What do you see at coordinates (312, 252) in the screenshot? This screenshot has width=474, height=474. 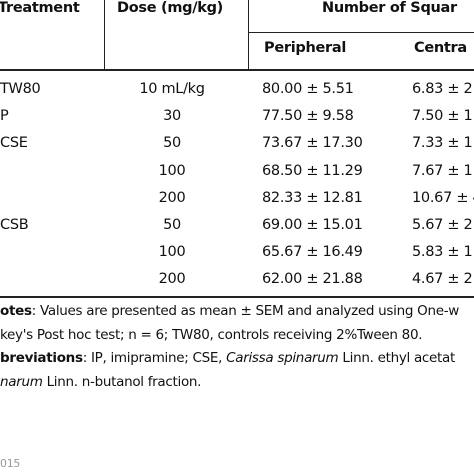 I see `peripheral-cell: 65.67 ± 16.49` at bounding box center [312, 252].